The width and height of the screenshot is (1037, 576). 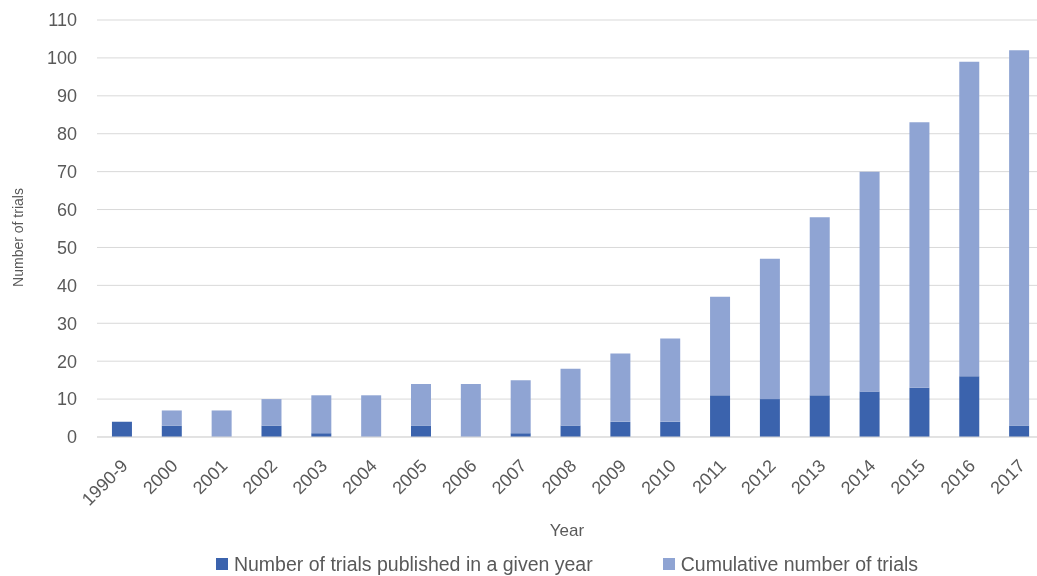 What do you see at coordinates (66, 172) in the screenshot?
I see `y-tick-label: 70` at bounding box center [66, 172].